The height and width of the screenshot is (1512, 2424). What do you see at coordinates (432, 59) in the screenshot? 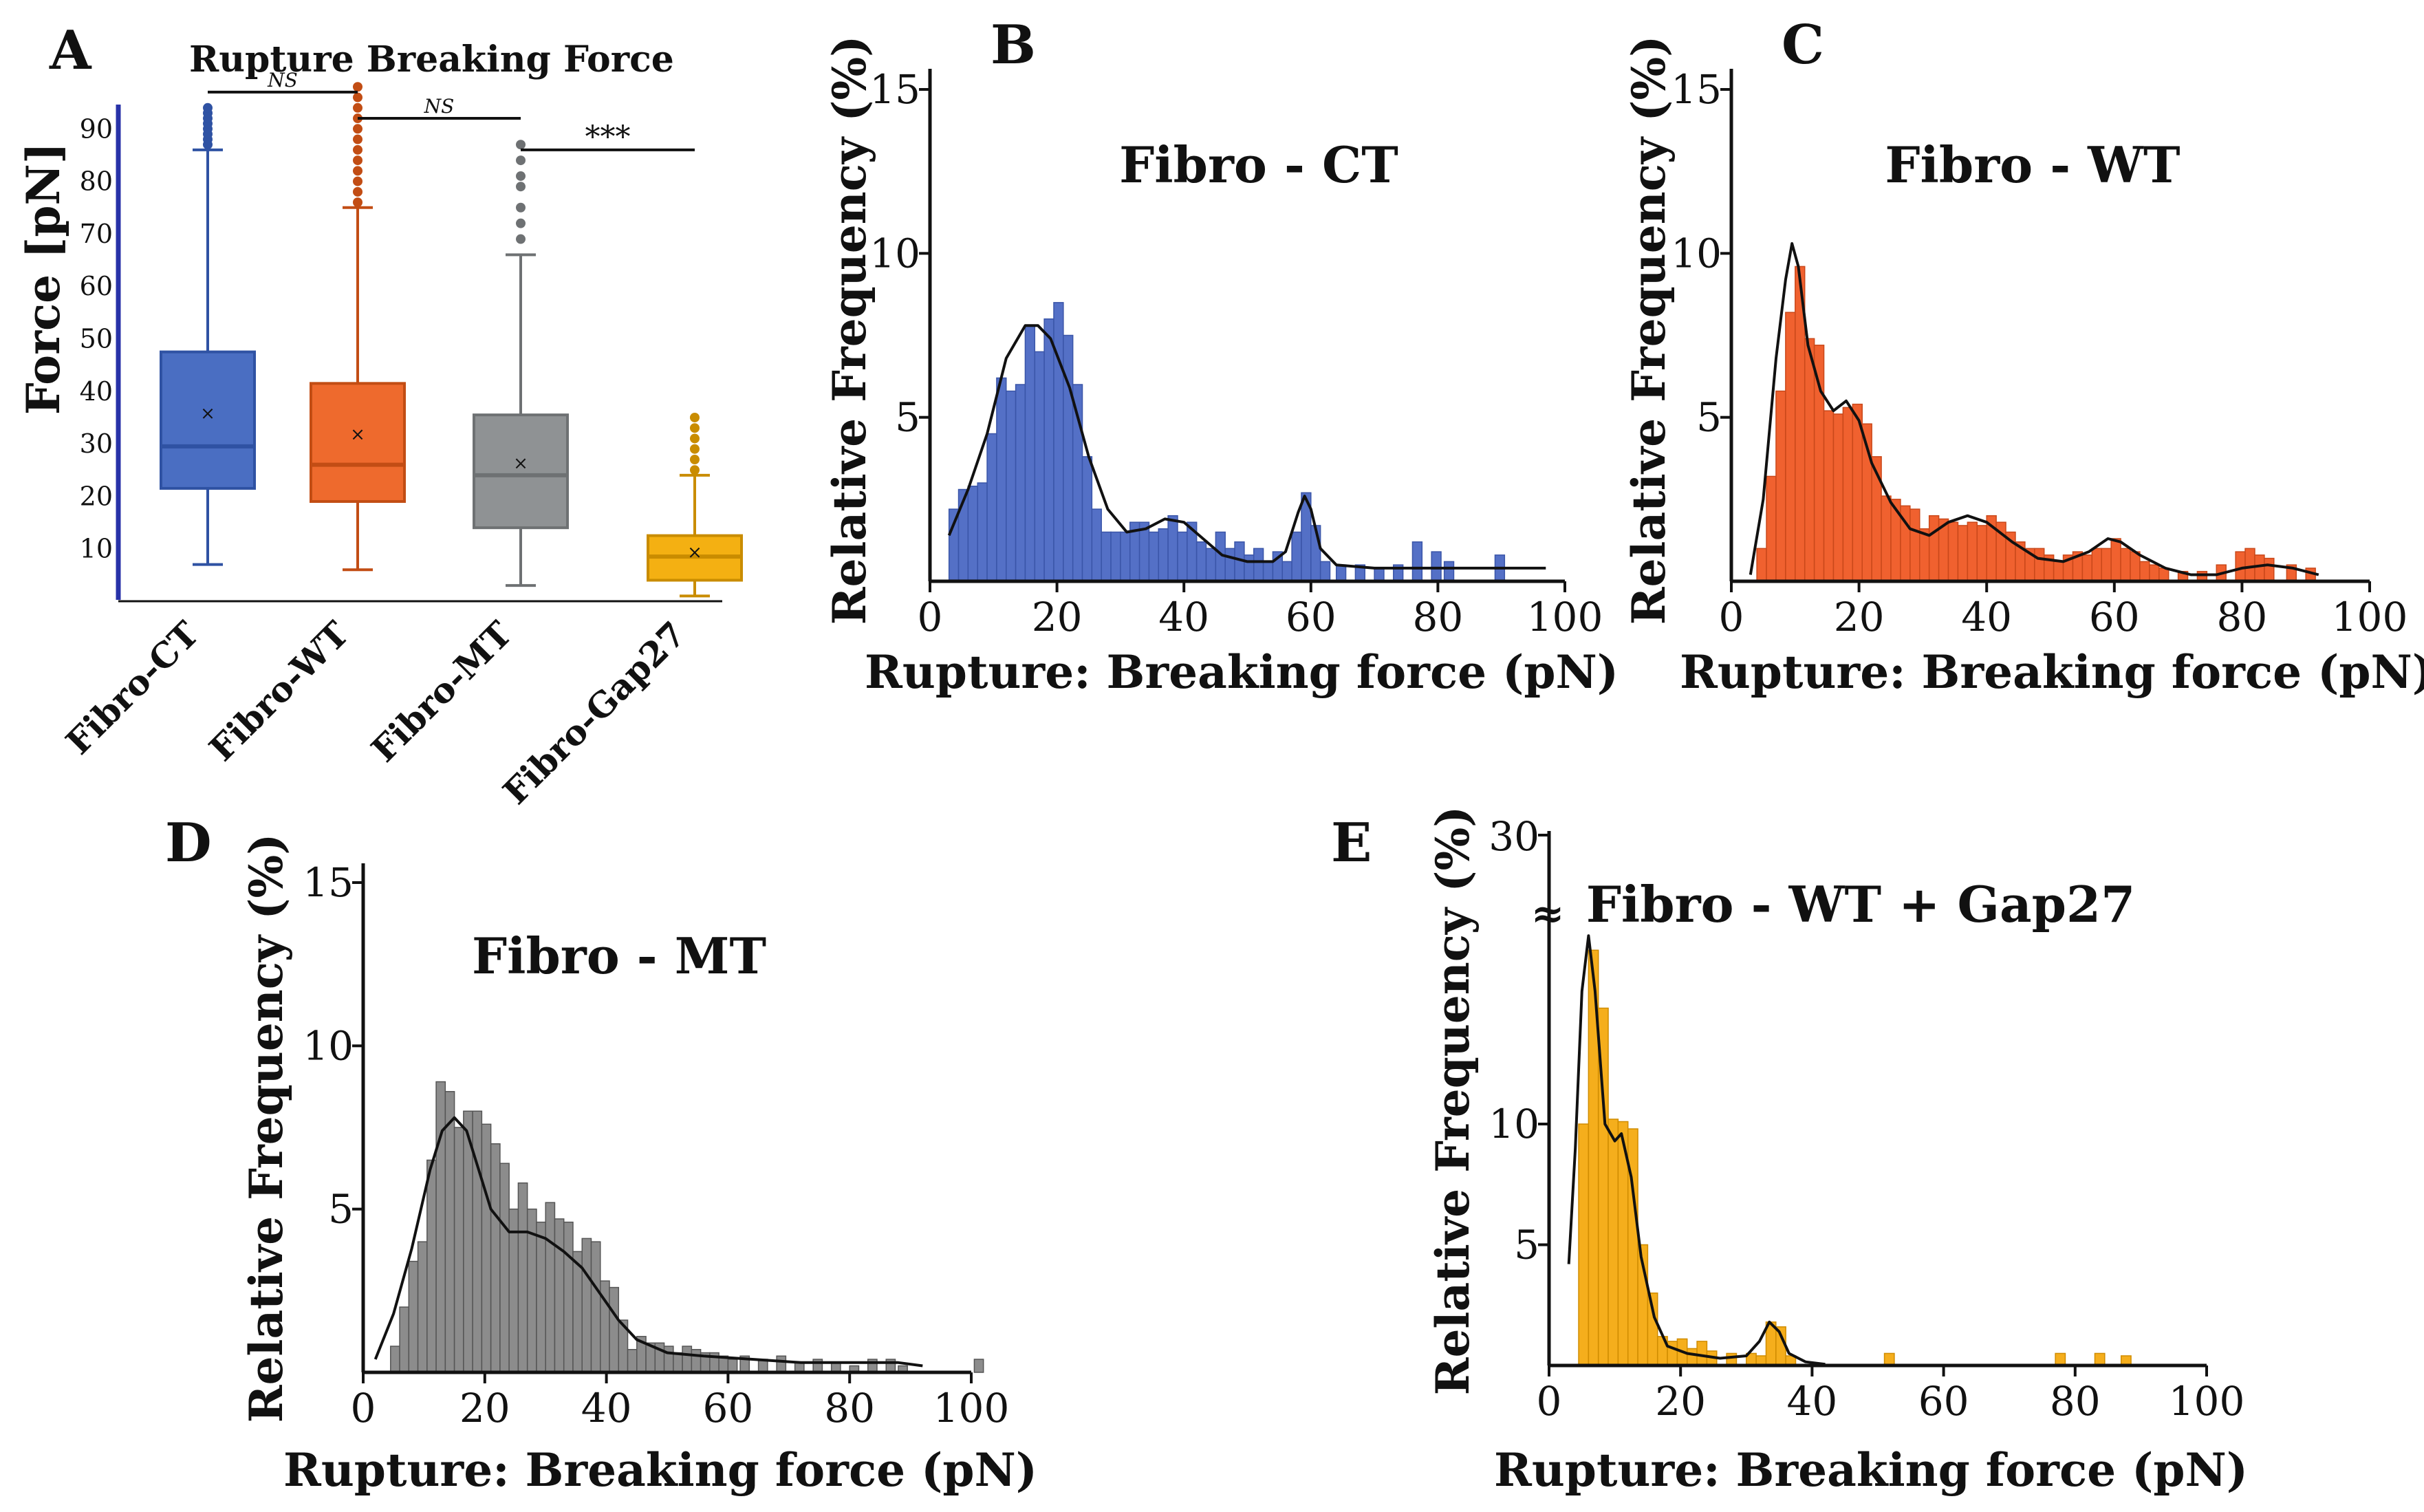
I see `panel-a-title: Rupture Breaking Force` at bounding box center [432, 59].